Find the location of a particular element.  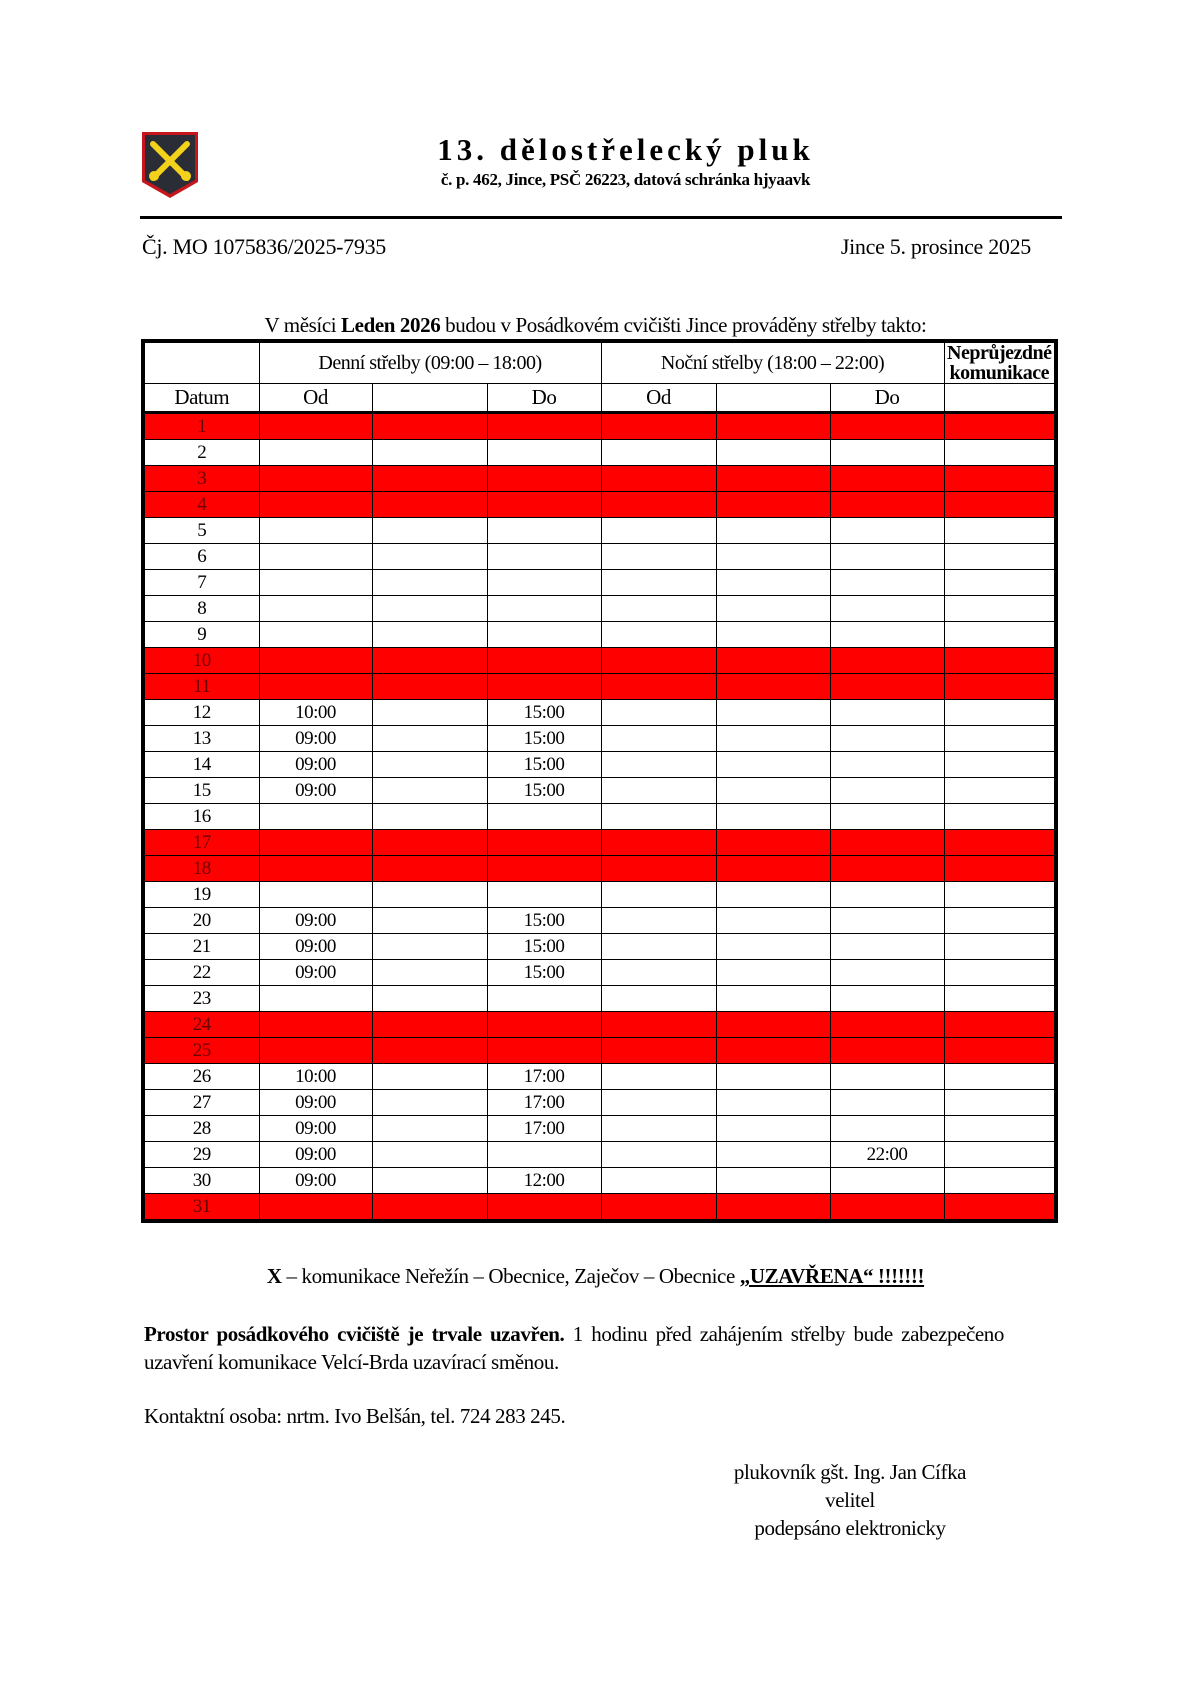

document-title: 13. dělostřelecký pluk is located at coordinates (625, 149).